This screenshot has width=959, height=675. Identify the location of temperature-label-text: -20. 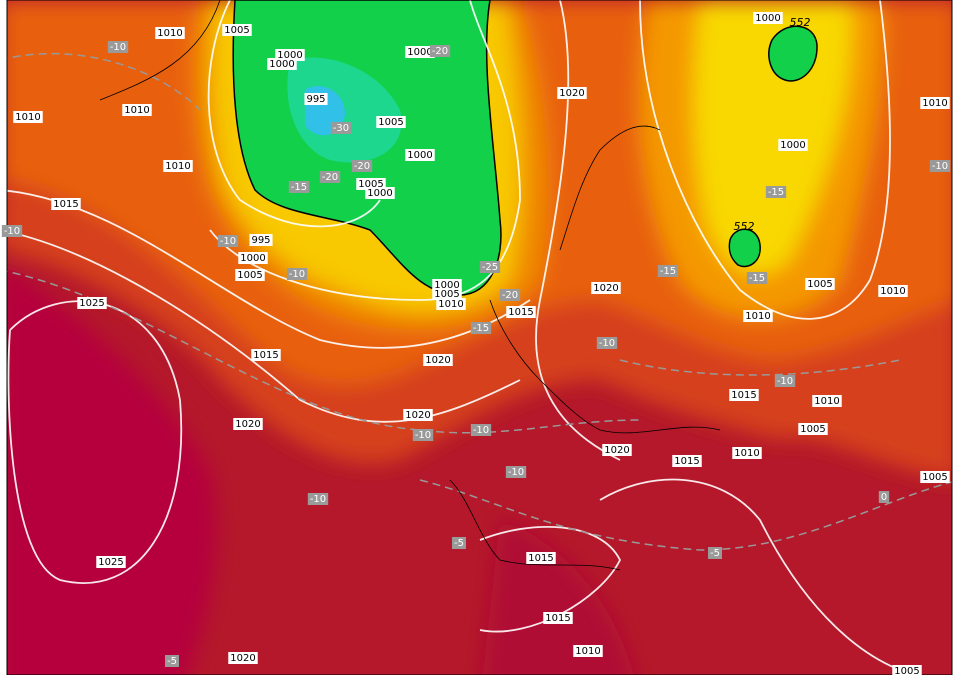
(330, 177).